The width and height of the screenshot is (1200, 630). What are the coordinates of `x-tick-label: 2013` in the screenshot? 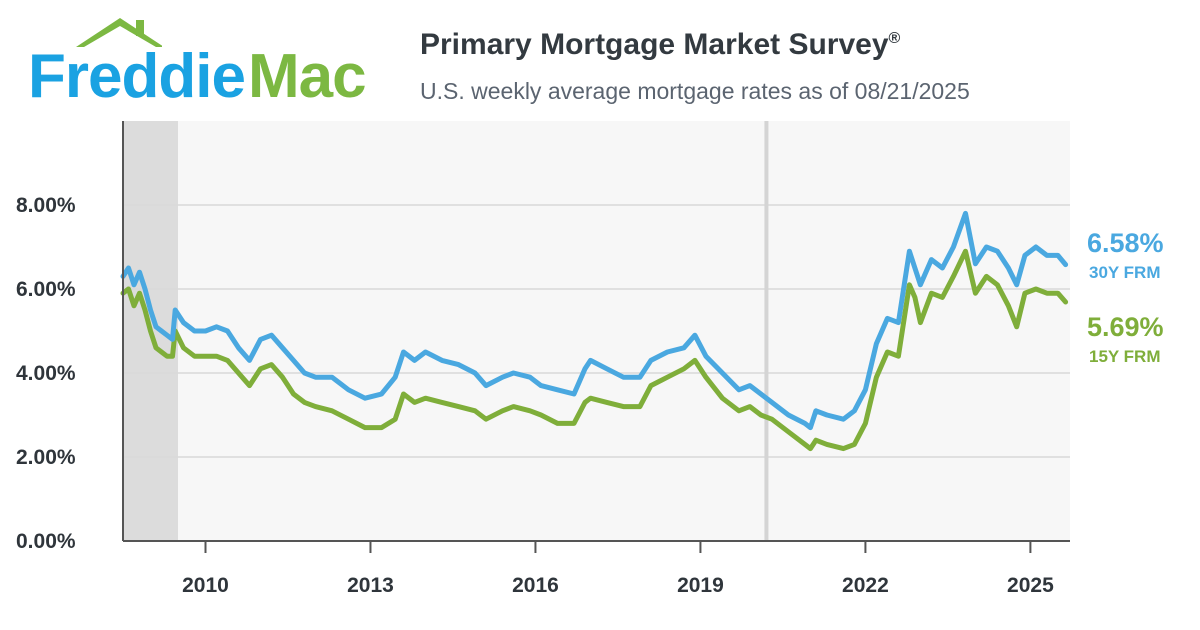 It's located at (370, 585).